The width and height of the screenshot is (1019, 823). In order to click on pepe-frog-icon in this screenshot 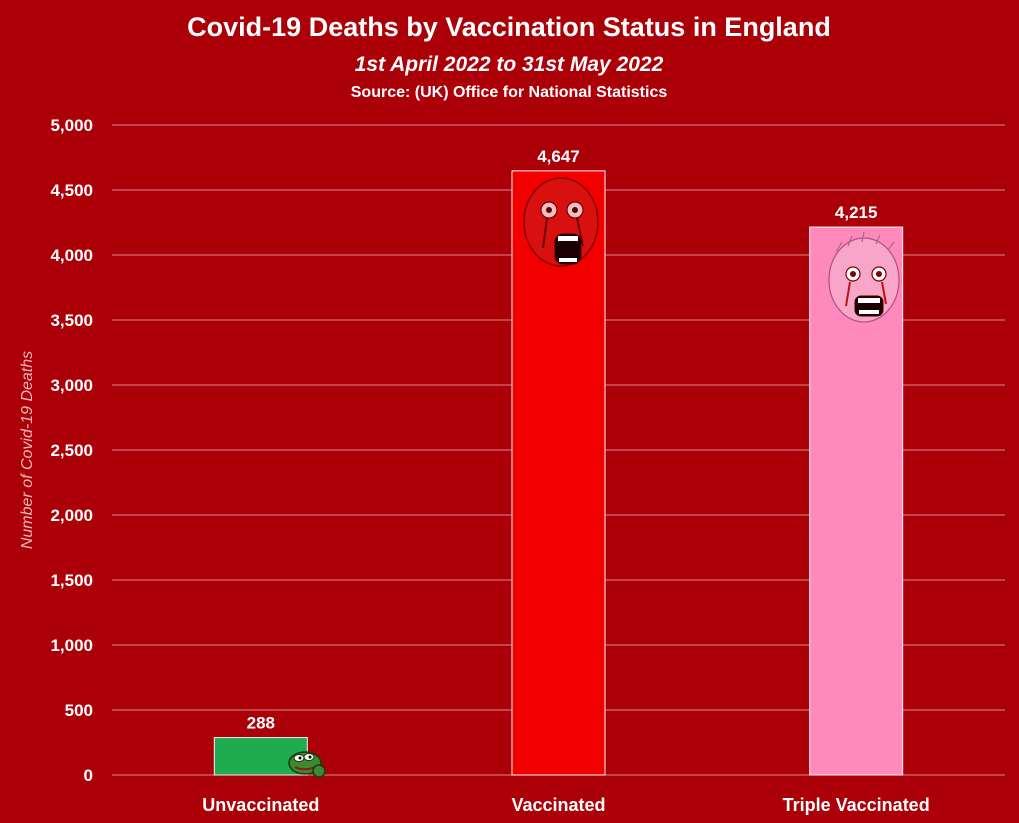, I will do `click(307, 764)`.